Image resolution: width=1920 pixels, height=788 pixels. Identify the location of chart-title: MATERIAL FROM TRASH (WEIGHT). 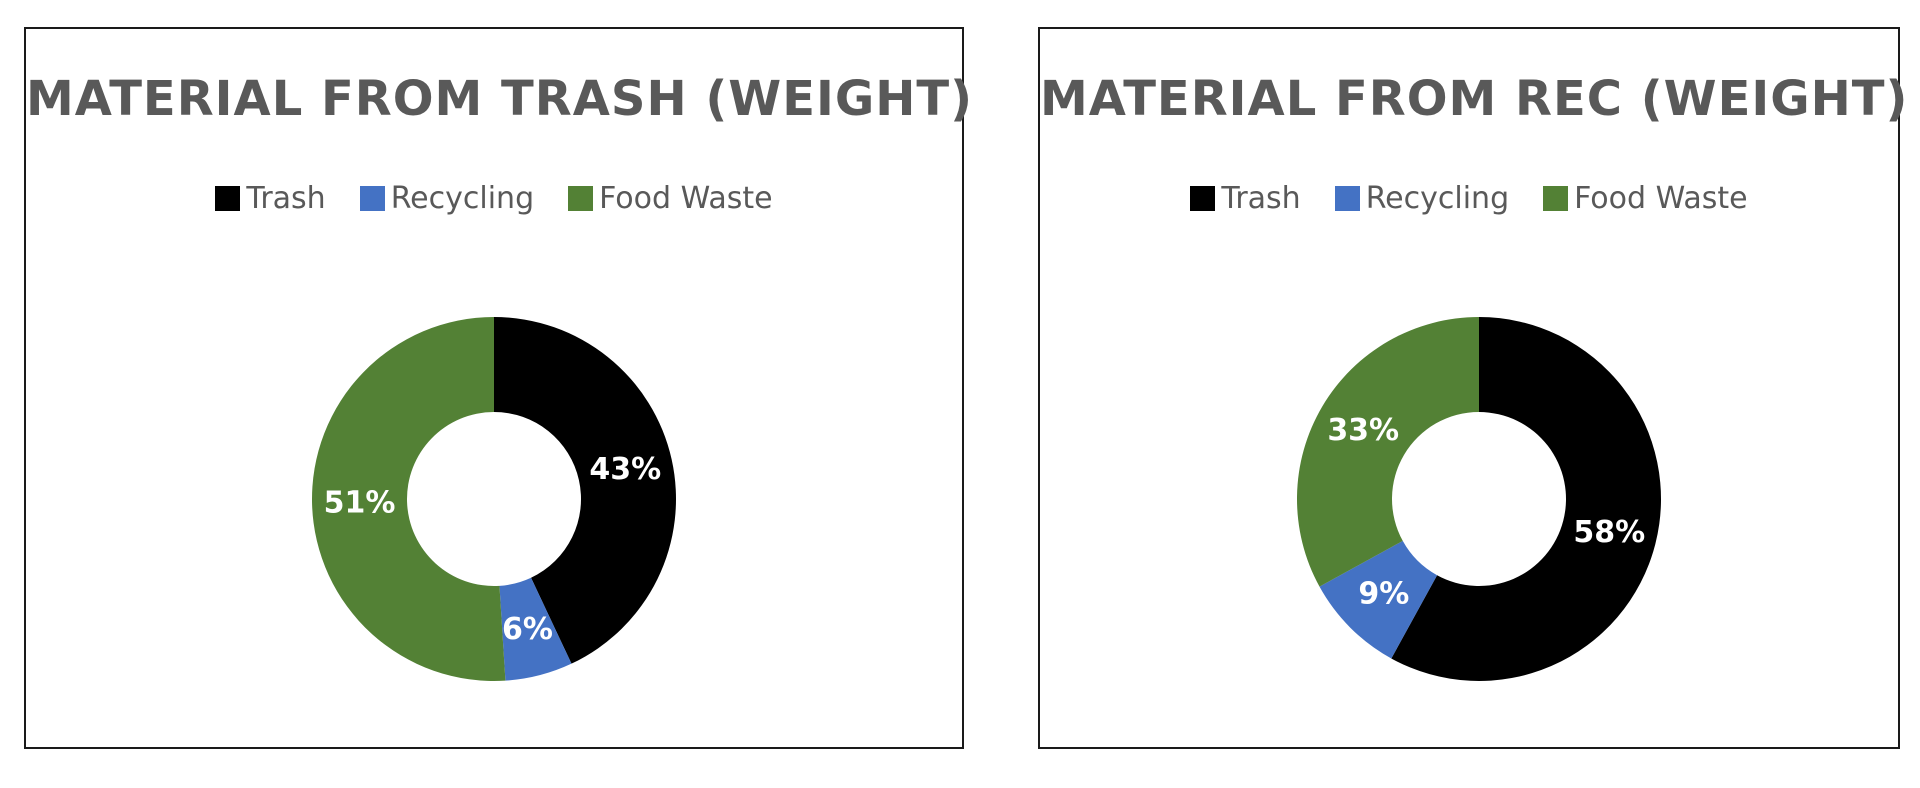
(500, 99).